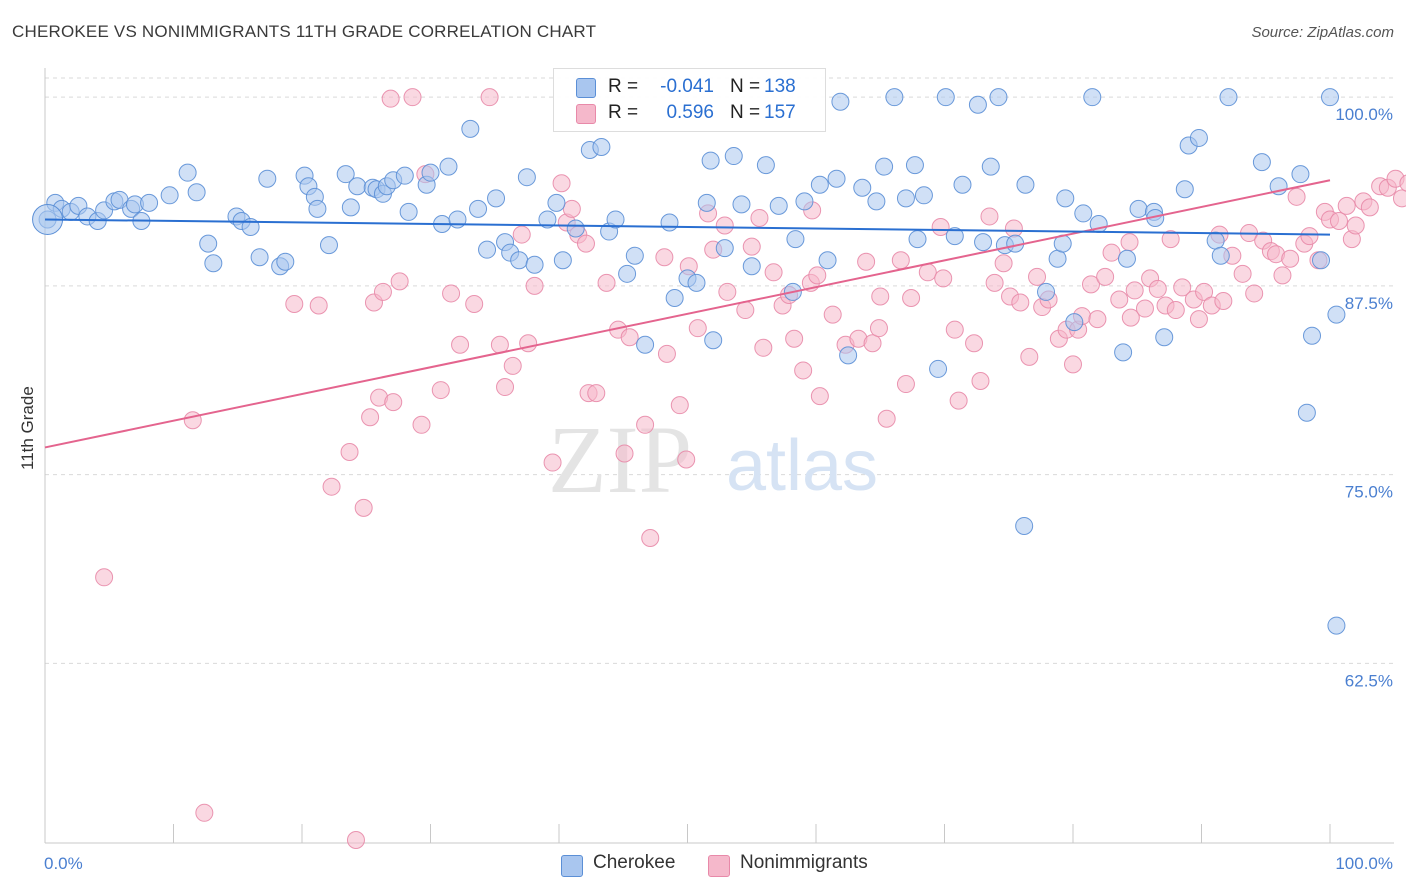  What do you see at coordinates (634, 862) in the screenshot?
I see `bottom-legend-label-cherokee: Cherokee` at bounding box center [634, 862].